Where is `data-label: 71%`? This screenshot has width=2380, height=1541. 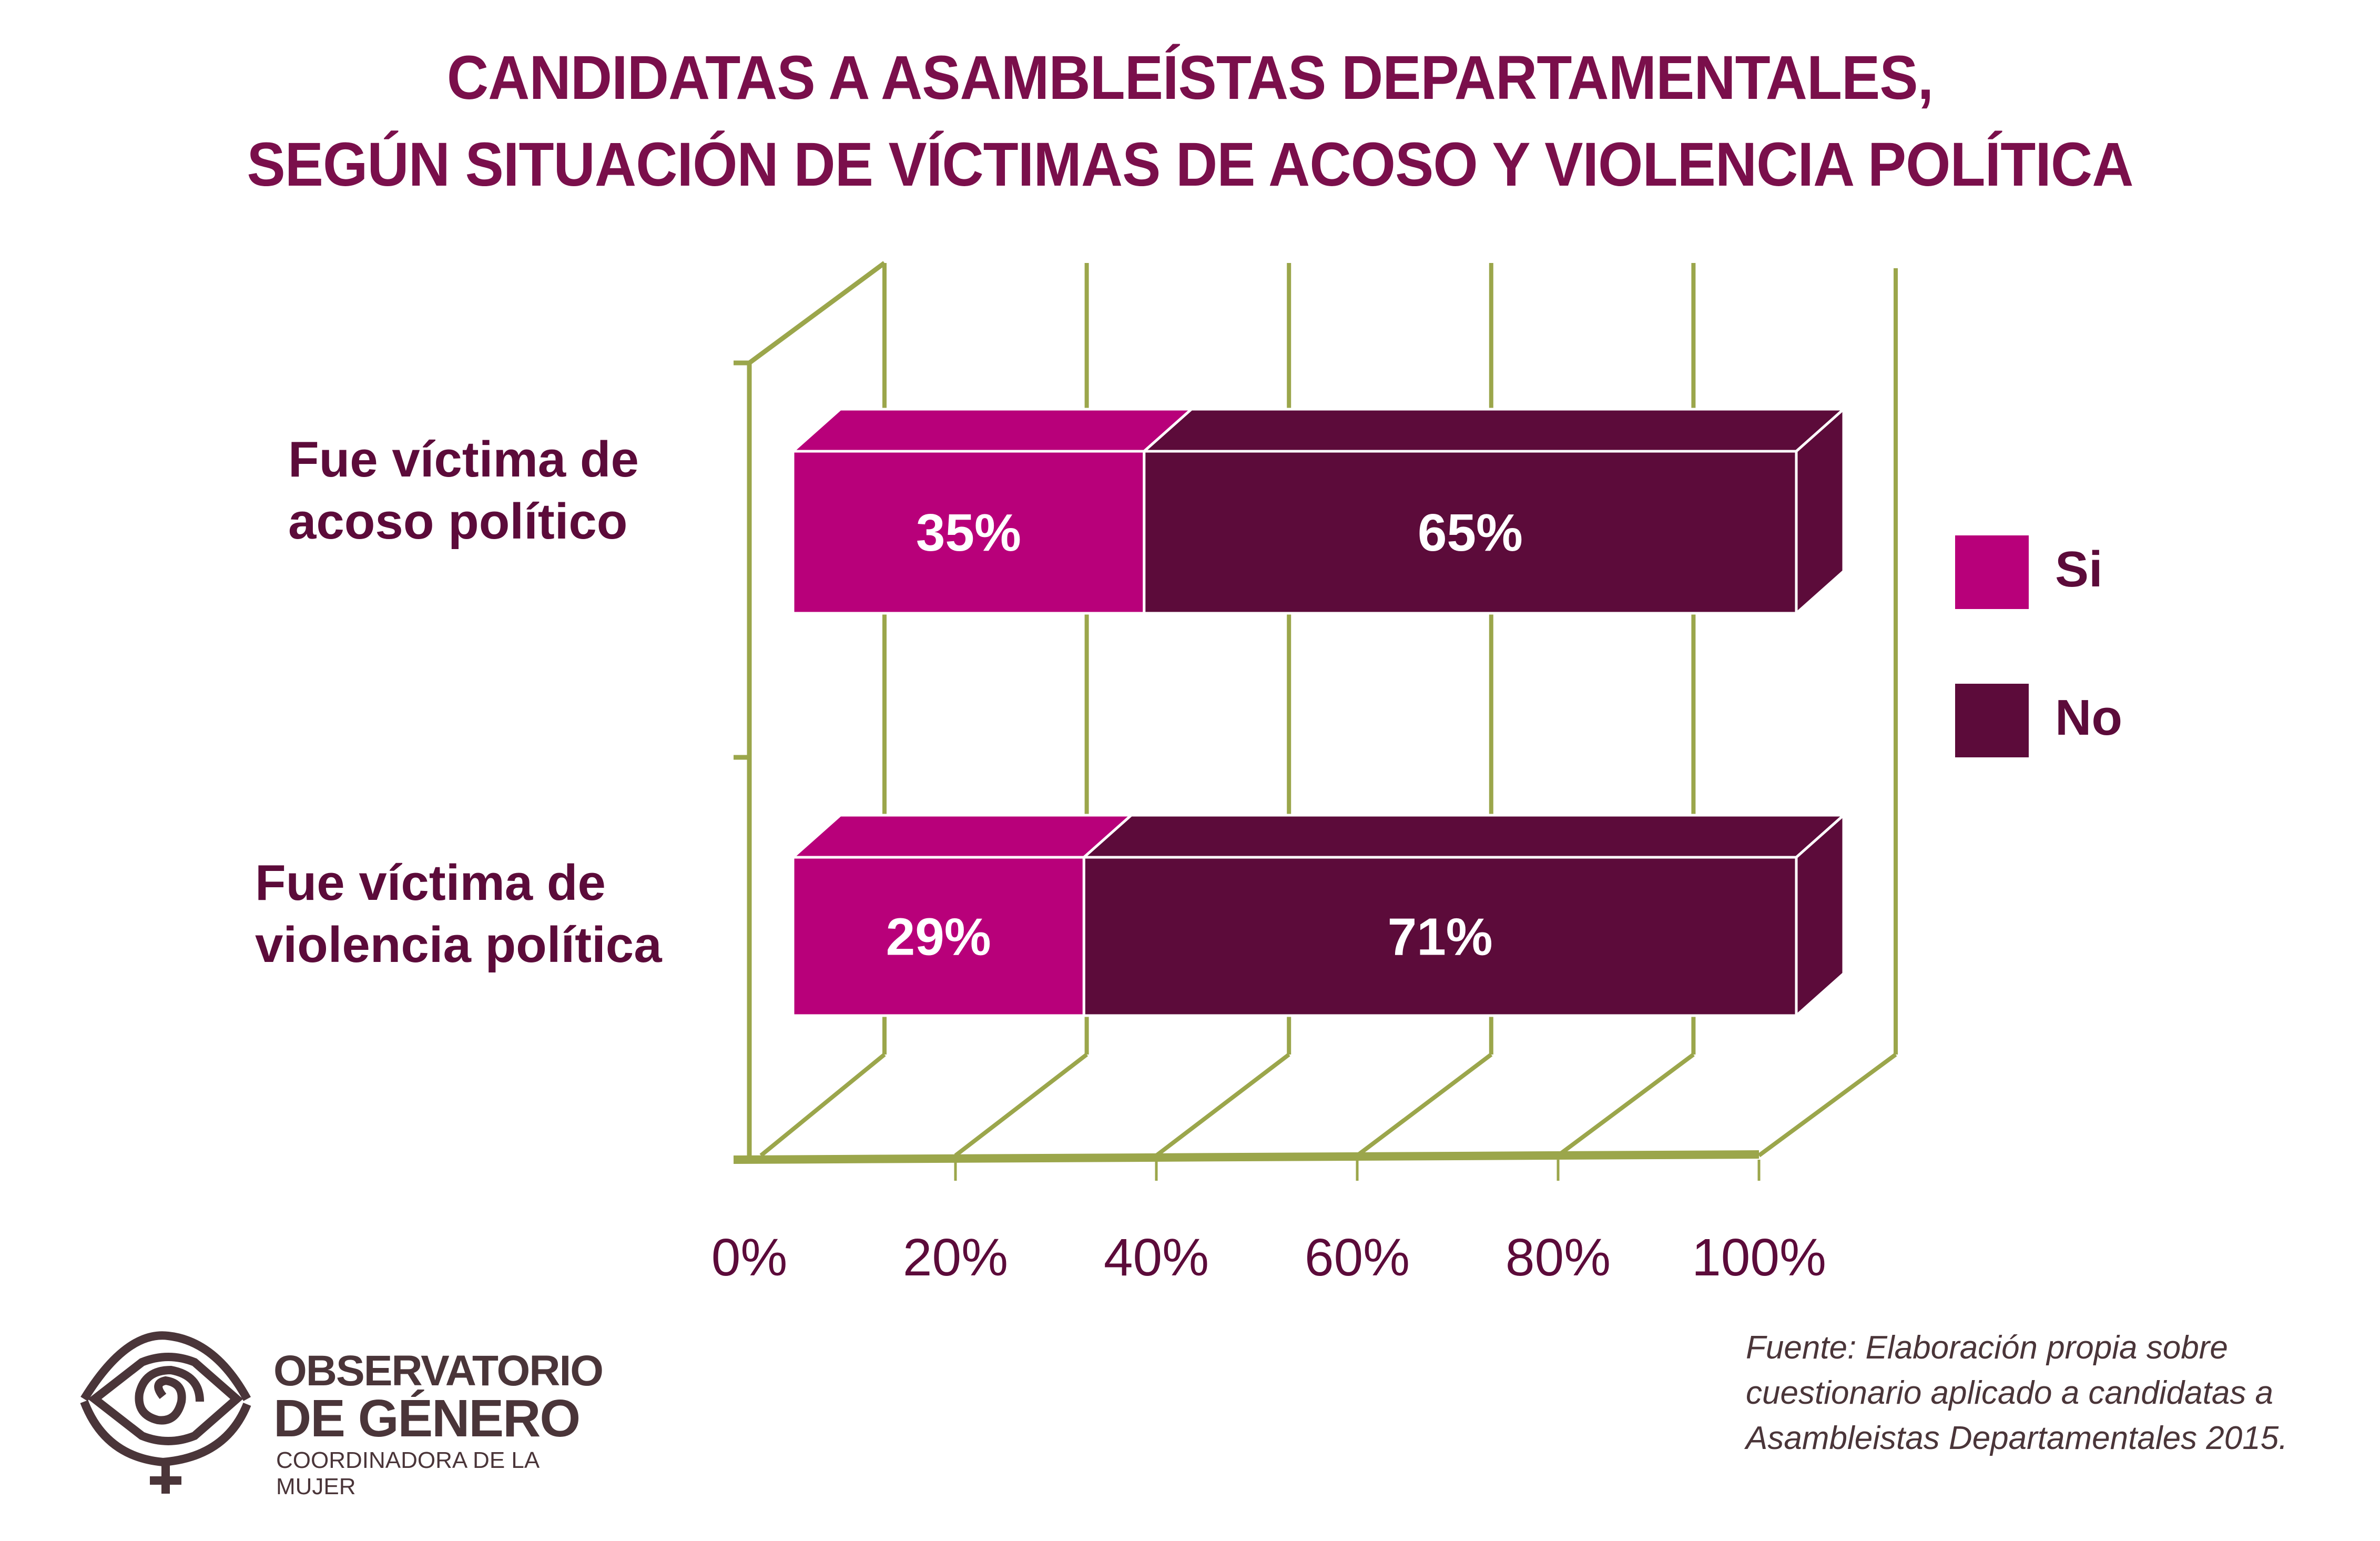 data-label: 71% is located at coordinates (1441, 938).